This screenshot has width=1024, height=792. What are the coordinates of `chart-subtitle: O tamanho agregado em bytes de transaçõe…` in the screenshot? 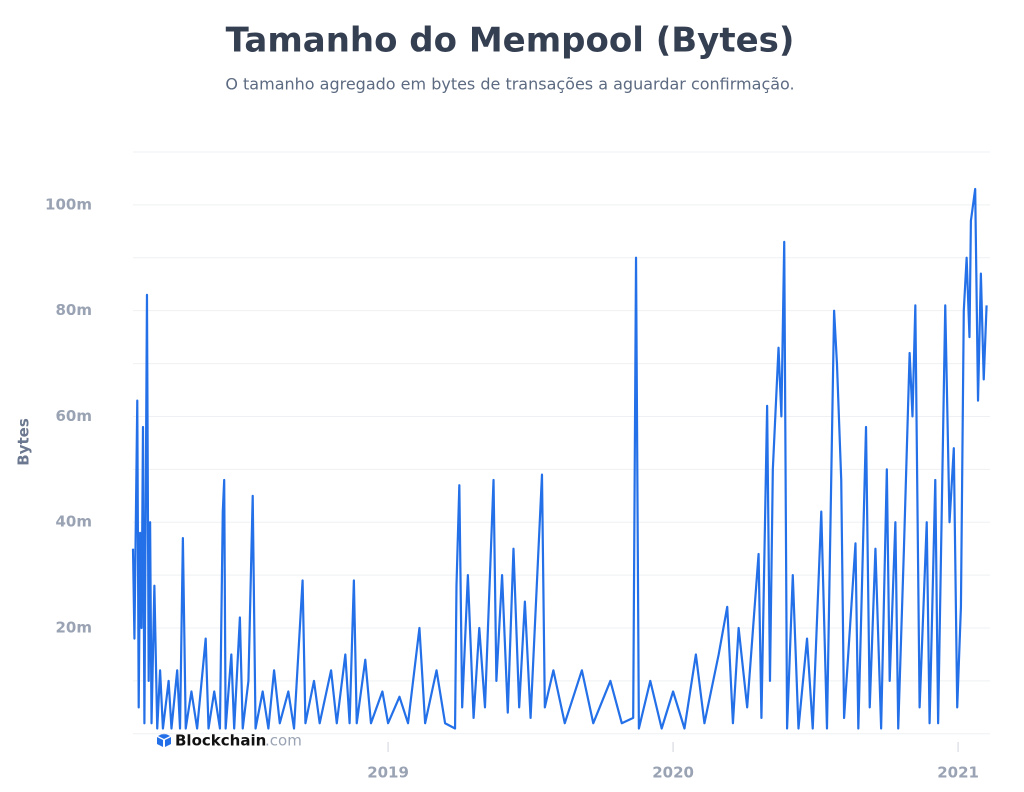 It's located at (509, 84).